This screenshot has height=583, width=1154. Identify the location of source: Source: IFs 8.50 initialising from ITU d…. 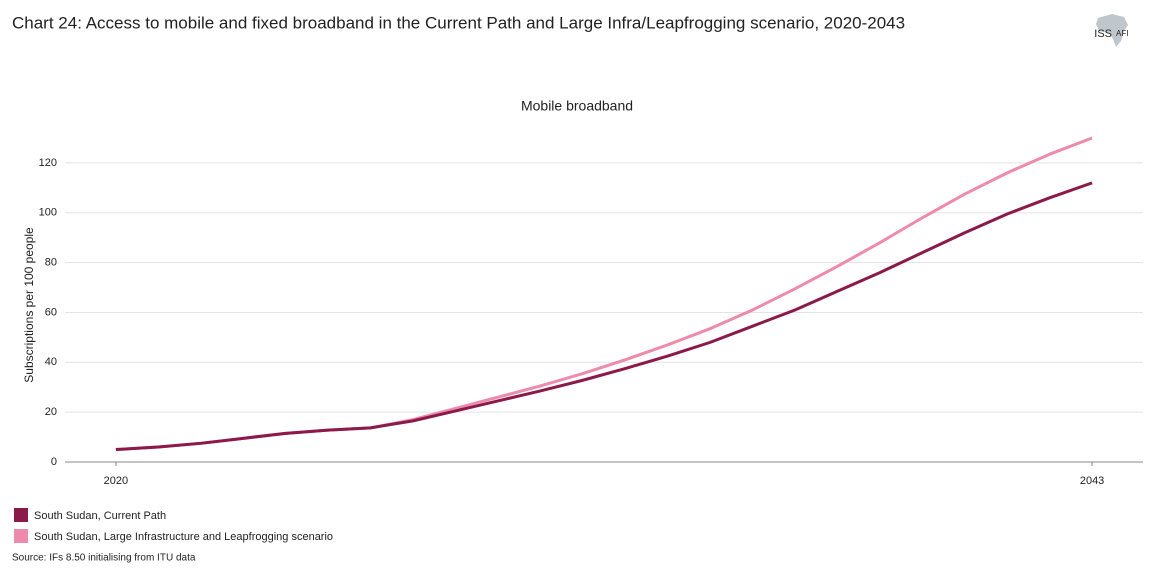
(104, 558).